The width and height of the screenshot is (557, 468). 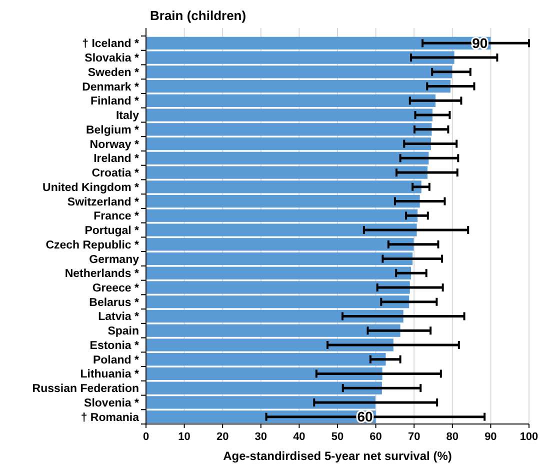 I want to click on x-tick-label: 40, so click(x=299, y=437).